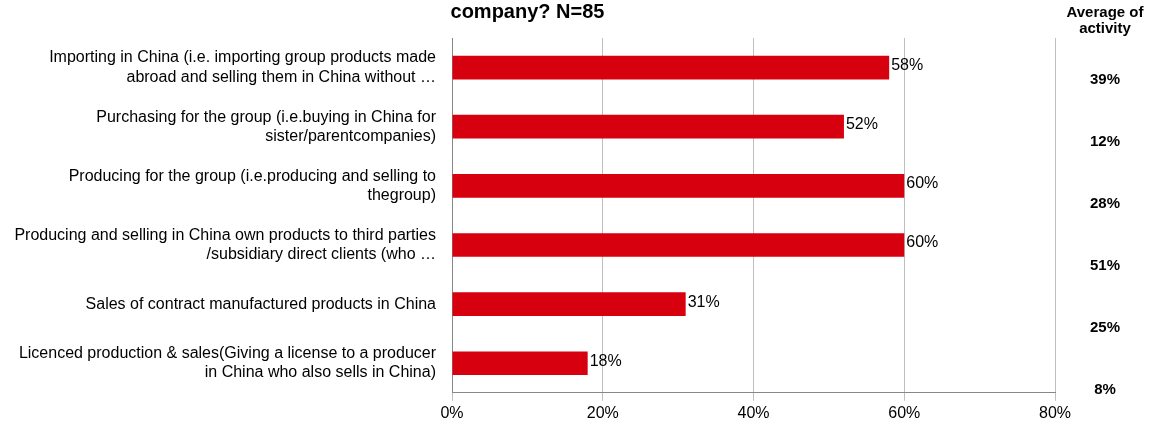 Image resolution: width=1165 pixels, height=430 pixels. I want to click on x-tick-label: 20%, so click(602, 412).